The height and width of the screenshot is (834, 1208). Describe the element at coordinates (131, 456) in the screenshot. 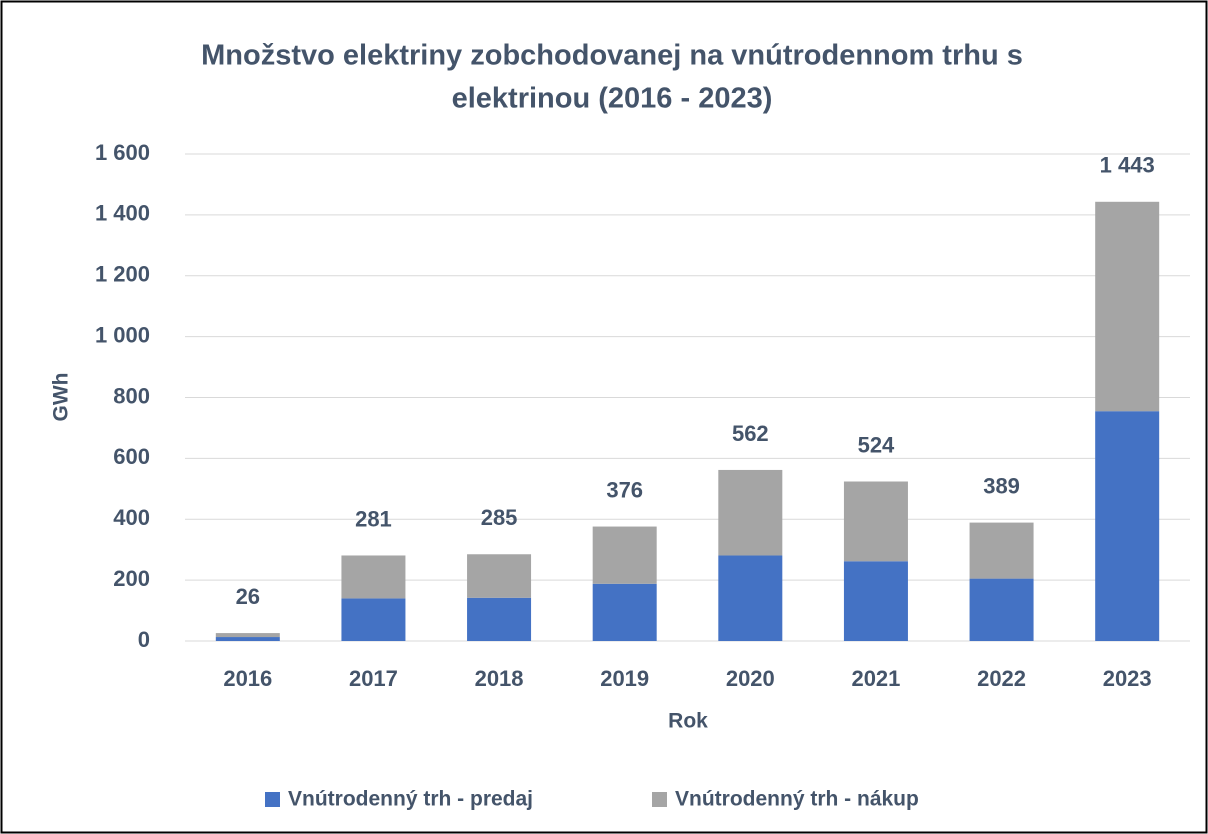

I see `y-tick-label: 600` at that location.